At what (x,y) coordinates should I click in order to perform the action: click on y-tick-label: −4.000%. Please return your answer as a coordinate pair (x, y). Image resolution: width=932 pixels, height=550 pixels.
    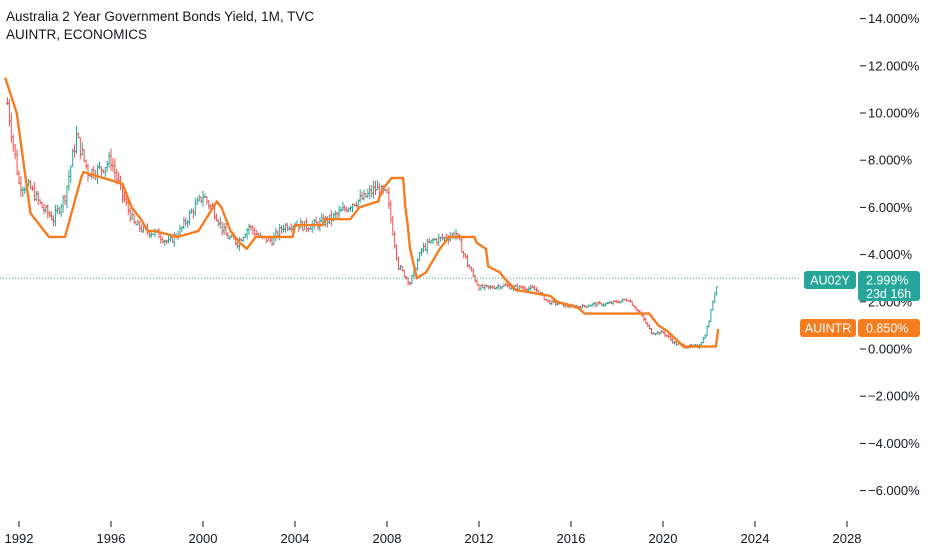
    Looking at the image, I should click on (894, 443).